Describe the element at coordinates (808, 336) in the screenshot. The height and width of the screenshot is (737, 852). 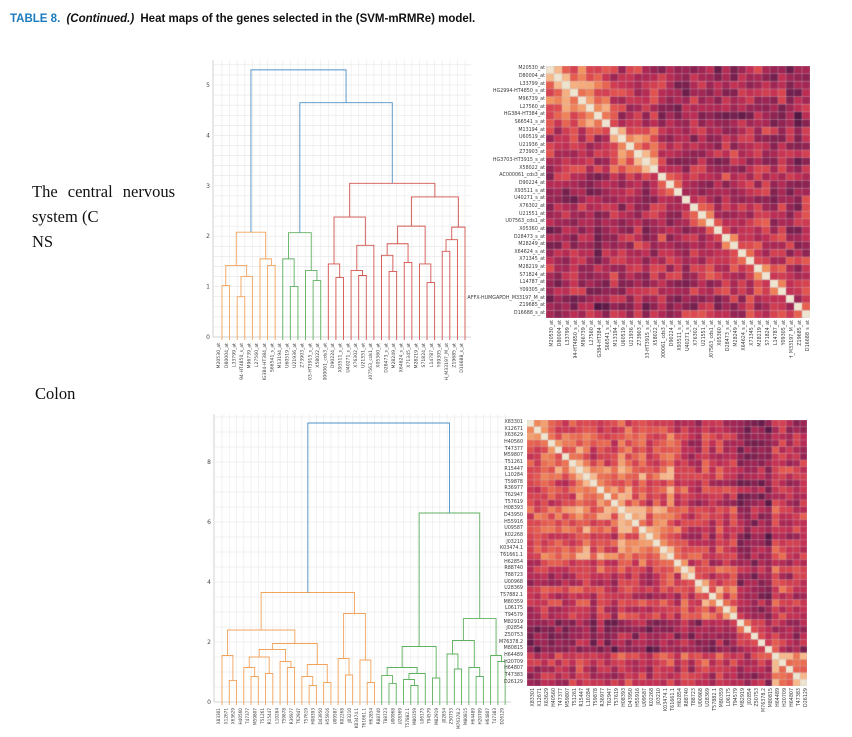
I see `heatmap-col-label: D16688_s_at` at that location.